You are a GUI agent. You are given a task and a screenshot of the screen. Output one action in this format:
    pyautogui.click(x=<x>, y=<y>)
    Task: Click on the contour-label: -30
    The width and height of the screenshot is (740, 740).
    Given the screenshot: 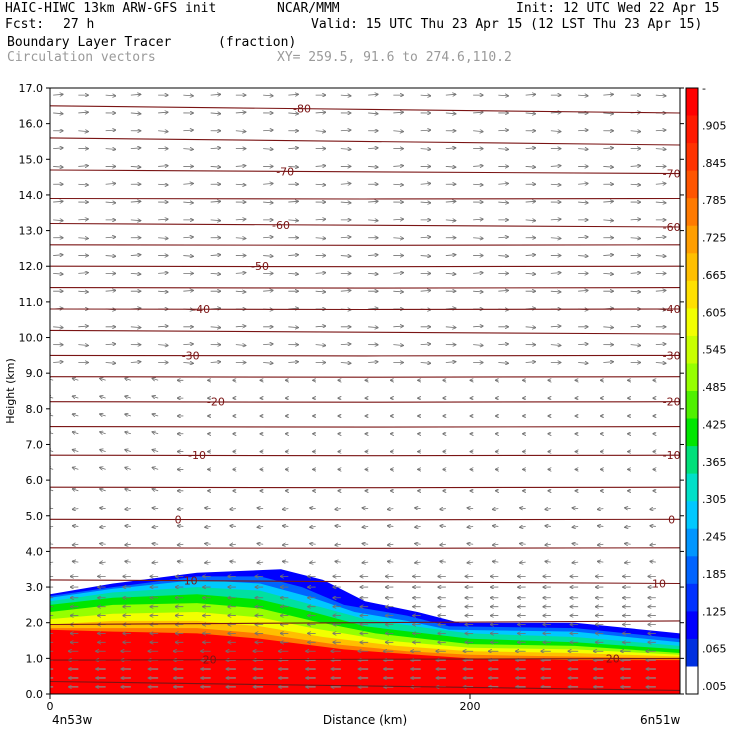 What is the action you would take?
    pyautogui.click(x=672, y=355)
    